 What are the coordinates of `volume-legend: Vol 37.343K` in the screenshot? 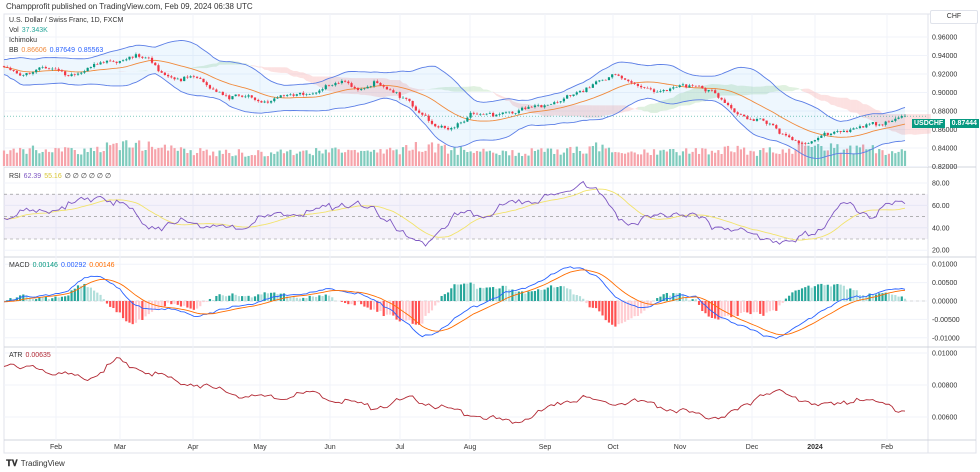 It's located at (30, 30).